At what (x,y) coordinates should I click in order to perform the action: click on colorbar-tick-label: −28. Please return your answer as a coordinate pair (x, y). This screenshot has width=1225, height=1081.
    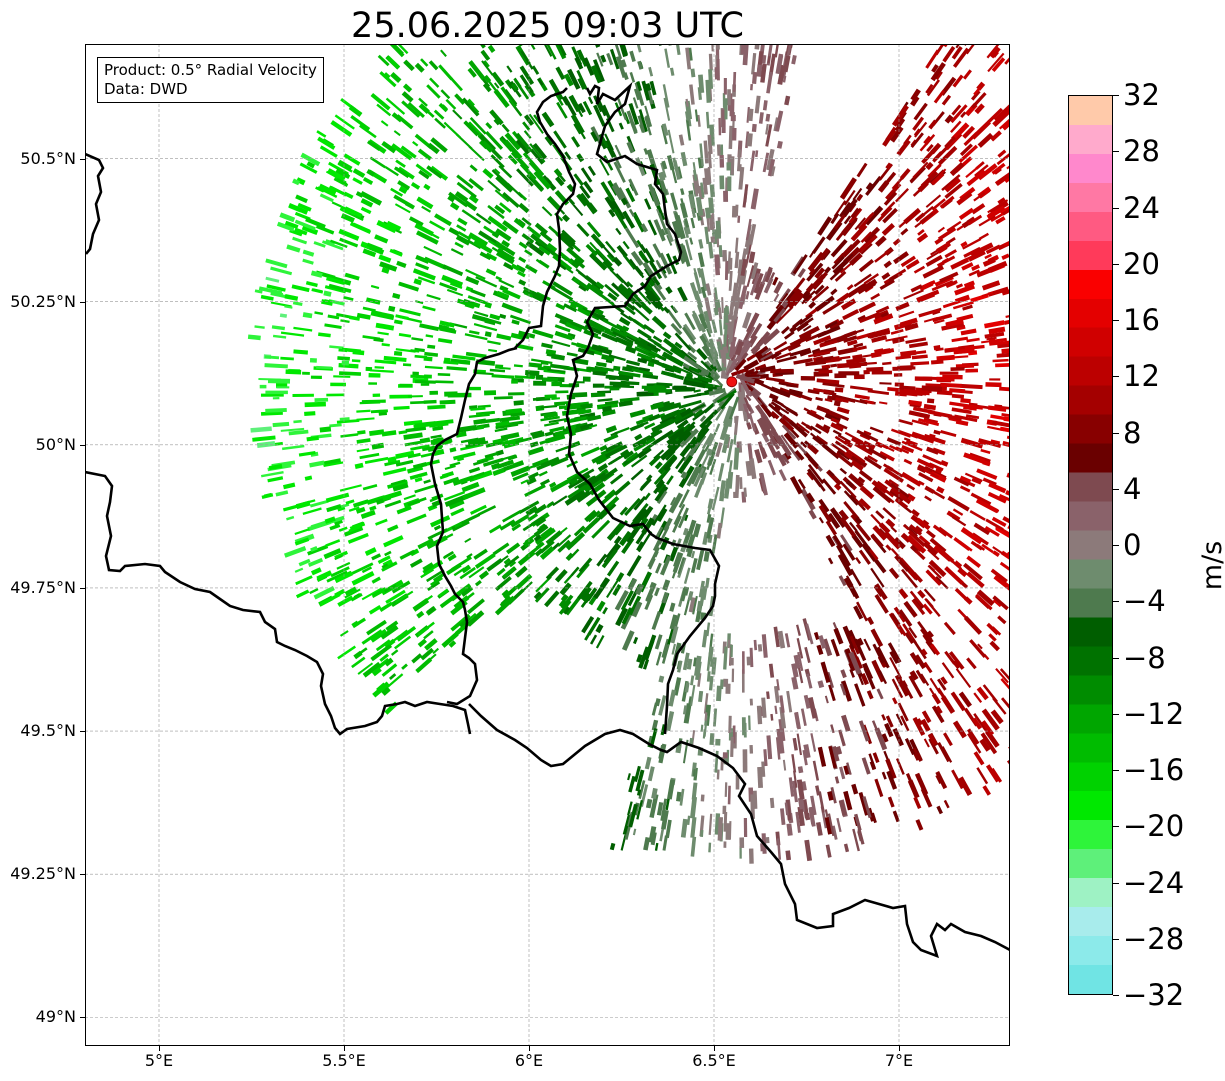
    Looking at the image, I should click on (1154, 938).